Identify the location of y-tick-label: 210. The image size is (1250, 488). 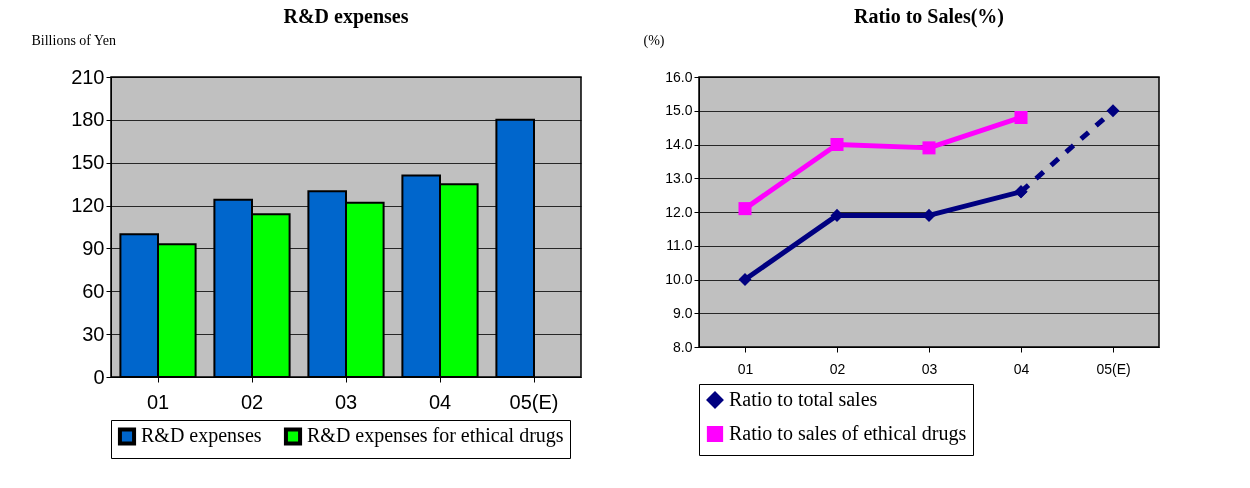
(88, 76).